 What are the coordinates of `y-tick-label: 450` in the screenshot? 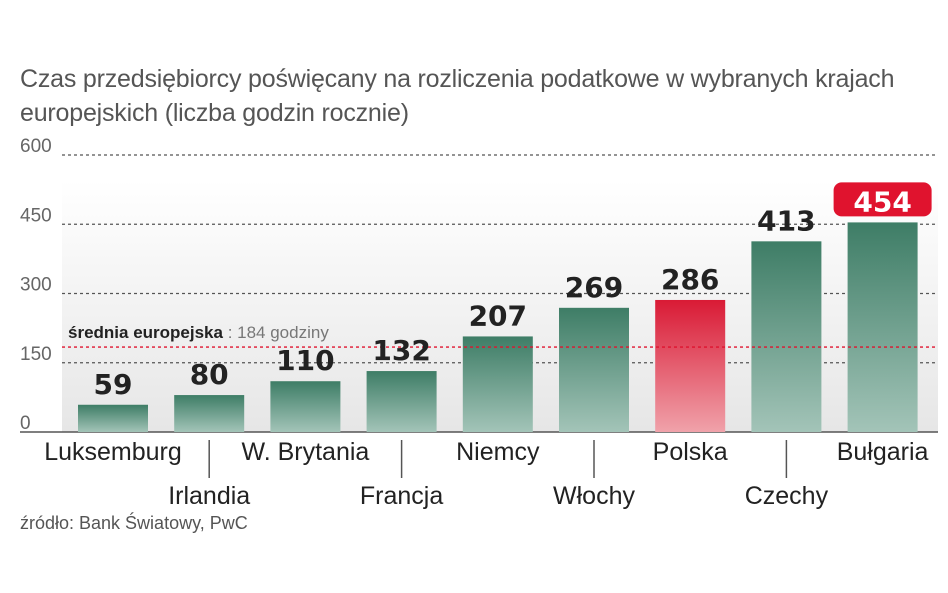 It's located at (36, 215).